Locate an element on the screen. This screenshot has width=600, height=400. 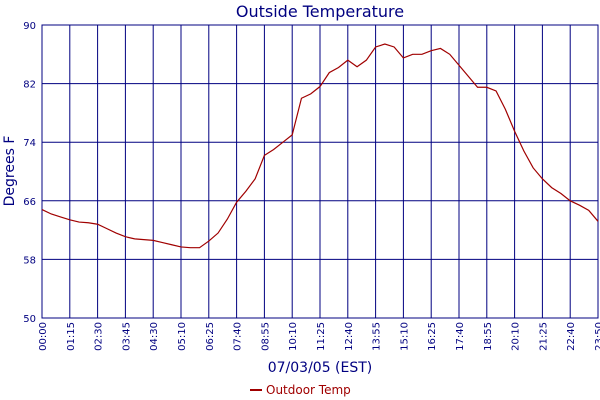
y-tick-label: 82 is located at coordinates (29, 85).